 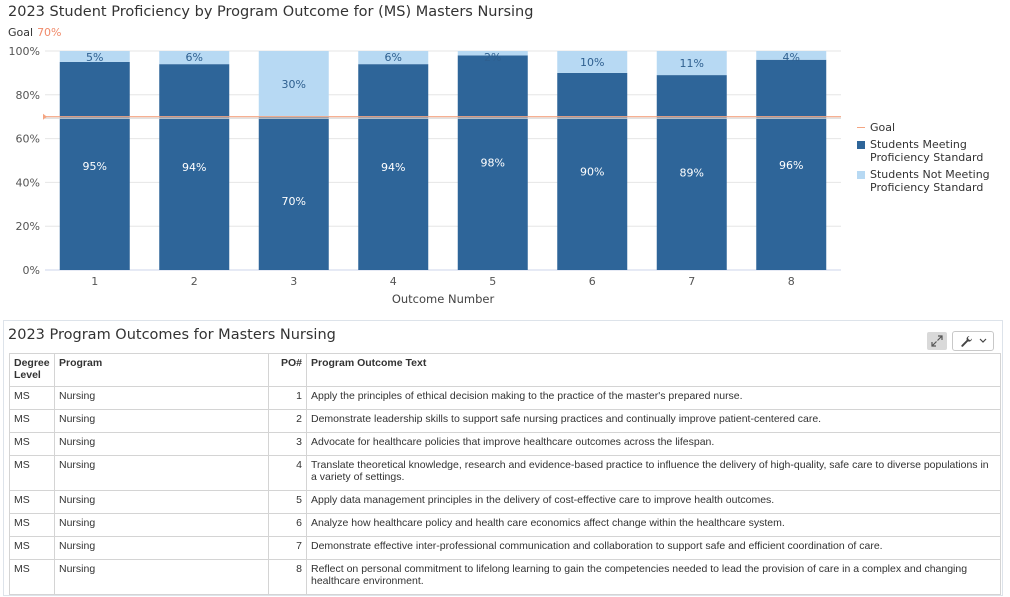 What do you see at coordinates (287, 444) in the screenshot?
I see `cell-po-number: 3` at bounding box center [287, 444].